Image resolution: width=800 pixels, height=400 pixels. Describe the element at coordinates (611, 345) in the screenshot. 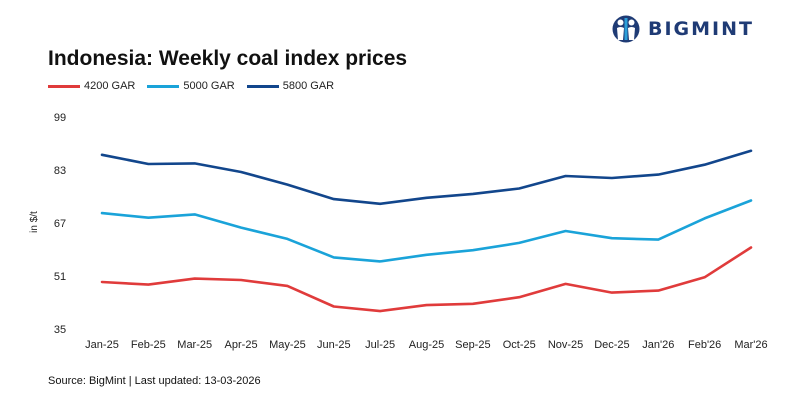

I see `x-tick-label: Dec-25` at that location.